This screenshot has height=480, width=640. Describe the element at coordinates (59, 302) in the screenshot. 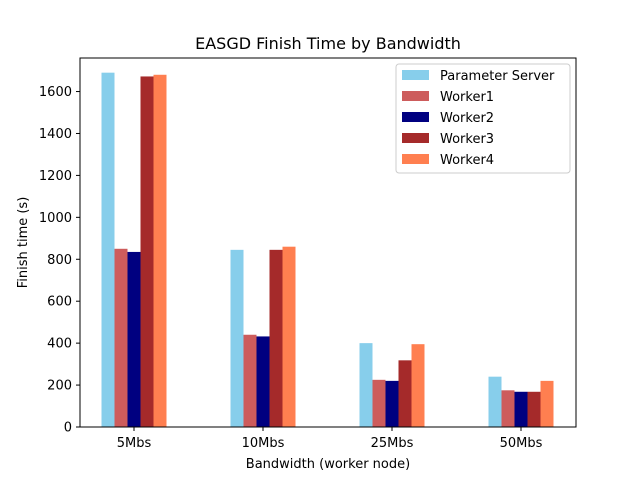

I see `y-tick-label: 600` at that location.